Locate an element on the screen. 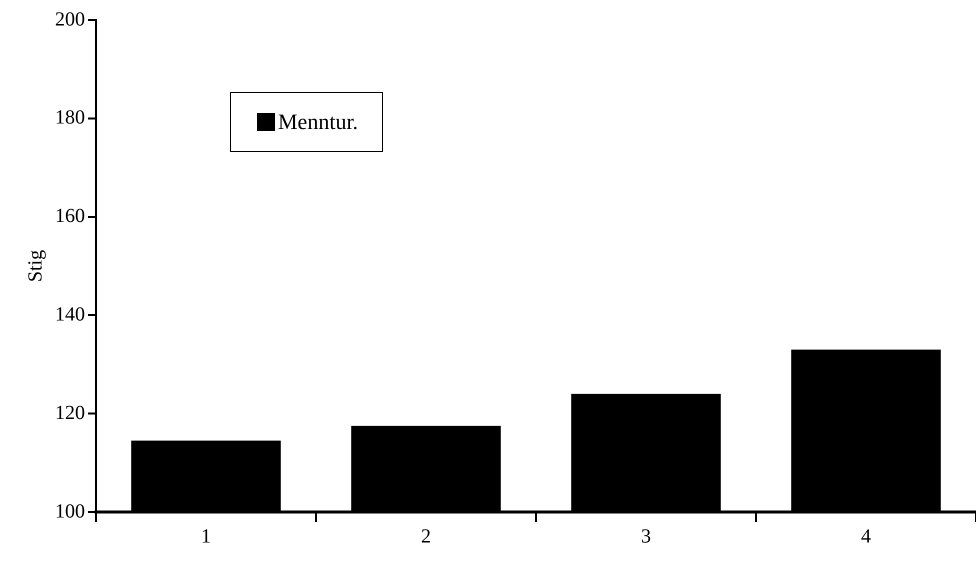 Image resolution: width=976 pixels, height=562 pixels. y-tick-label: 140 is located at coordinates (70, 314).